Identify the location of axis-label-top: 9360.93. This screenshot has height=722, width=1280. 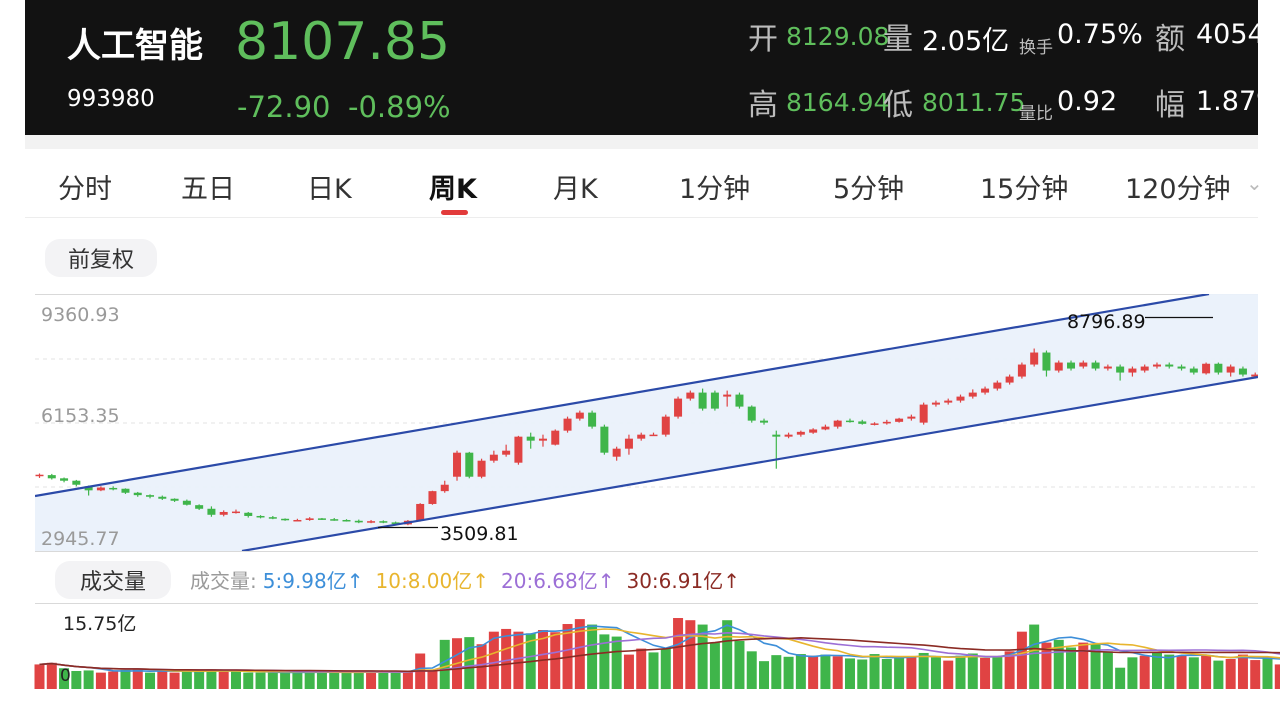
(80, 315).